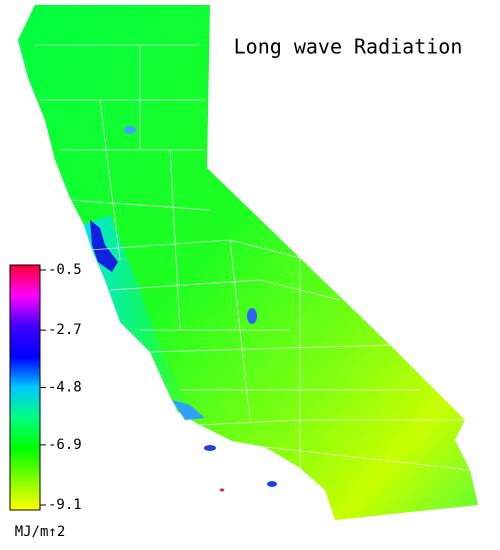 The image size is (500, 550). What do you see at coordinates (348, 47) in the screenshot?
I see `map-title: Long wave Radiation` at bounding box center [348, 47].